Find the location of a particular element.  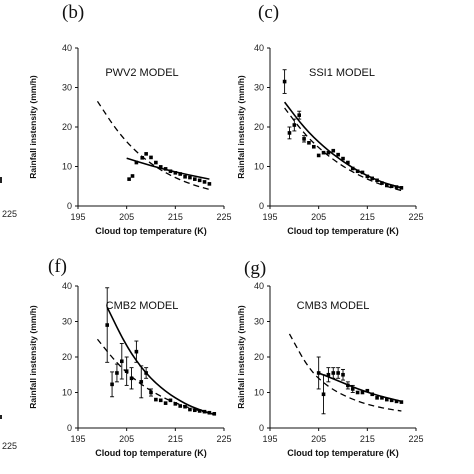

panel-label: (g) is located at coordinates (255, 268).